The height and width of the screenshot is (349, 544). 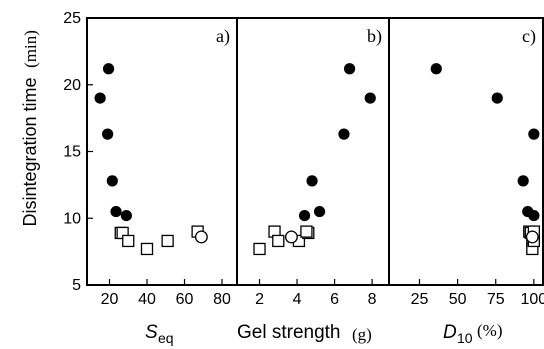 What do you see at coordinates (222, 299) in the screenshot?
I see `x-tick-label: 80` at bounding box center [222, 299].